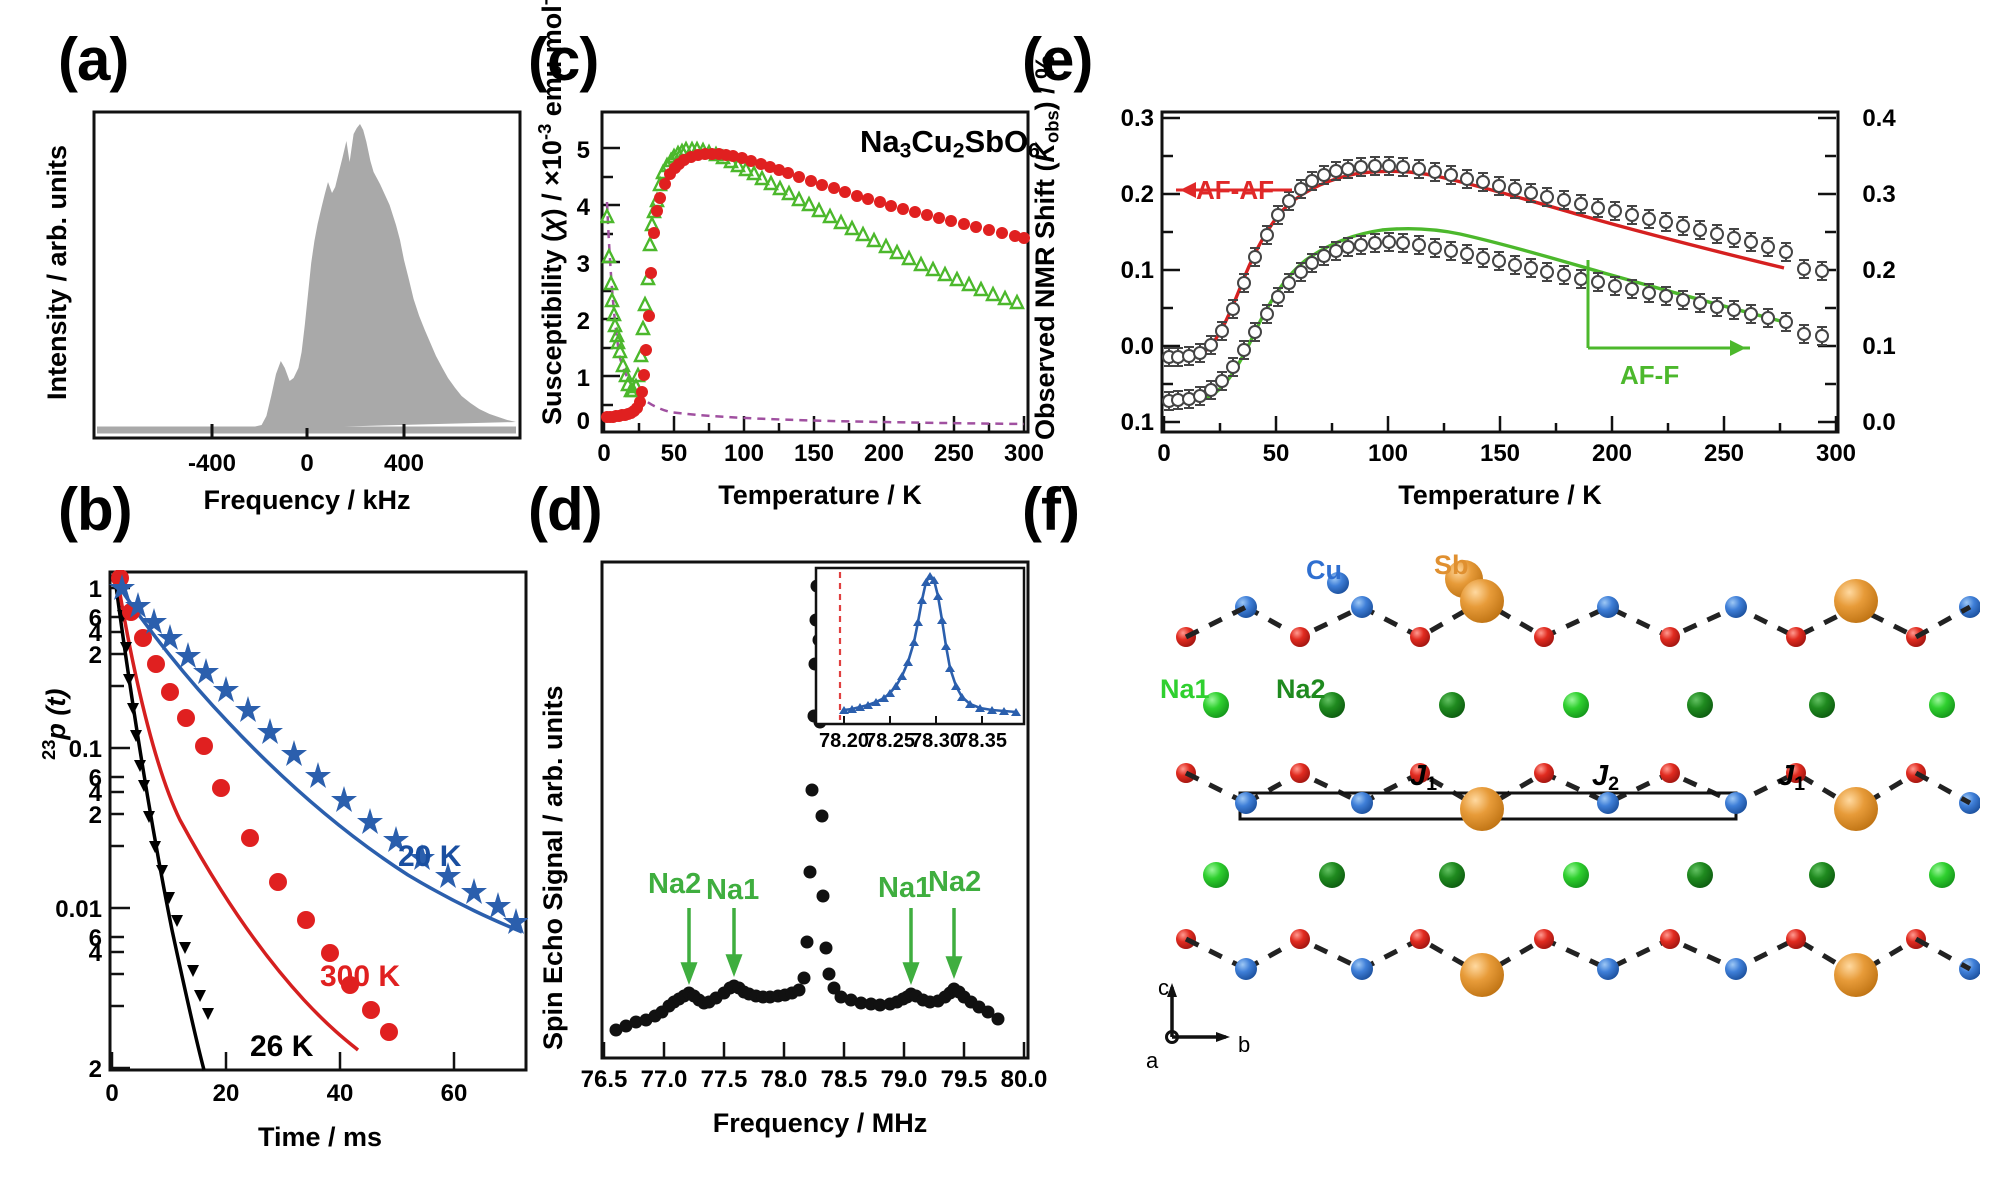 The height and width of the screenshot is (1196, 1993). Describe the element at coordinates (360, 976) in the screenshot. I see `panel-b-label-300k: 300 K` at that location.